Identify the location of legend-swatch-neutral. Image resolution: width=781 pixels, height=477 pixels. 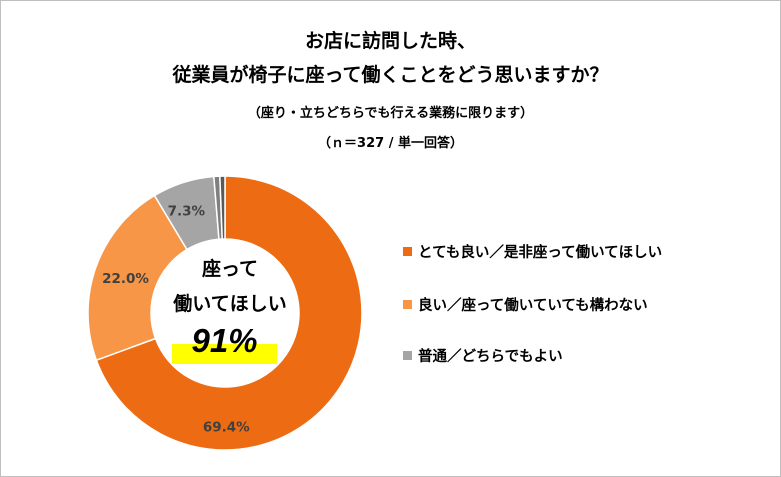
(407, 355).